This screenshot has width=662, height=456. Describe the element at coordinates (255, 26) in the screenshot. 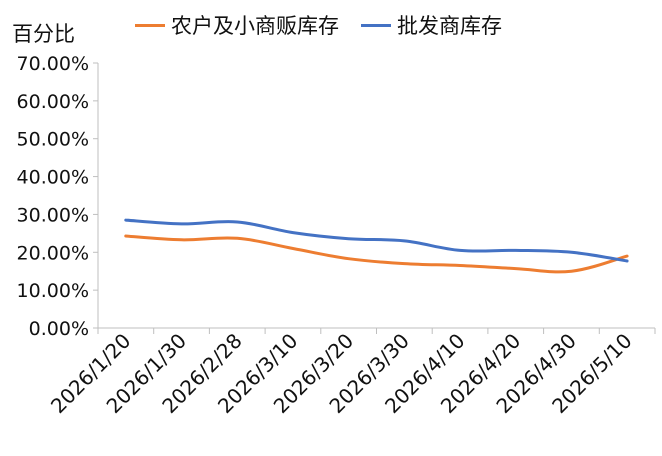

I see `legend-label-series-1: 农户及小商贩库存` at that location.